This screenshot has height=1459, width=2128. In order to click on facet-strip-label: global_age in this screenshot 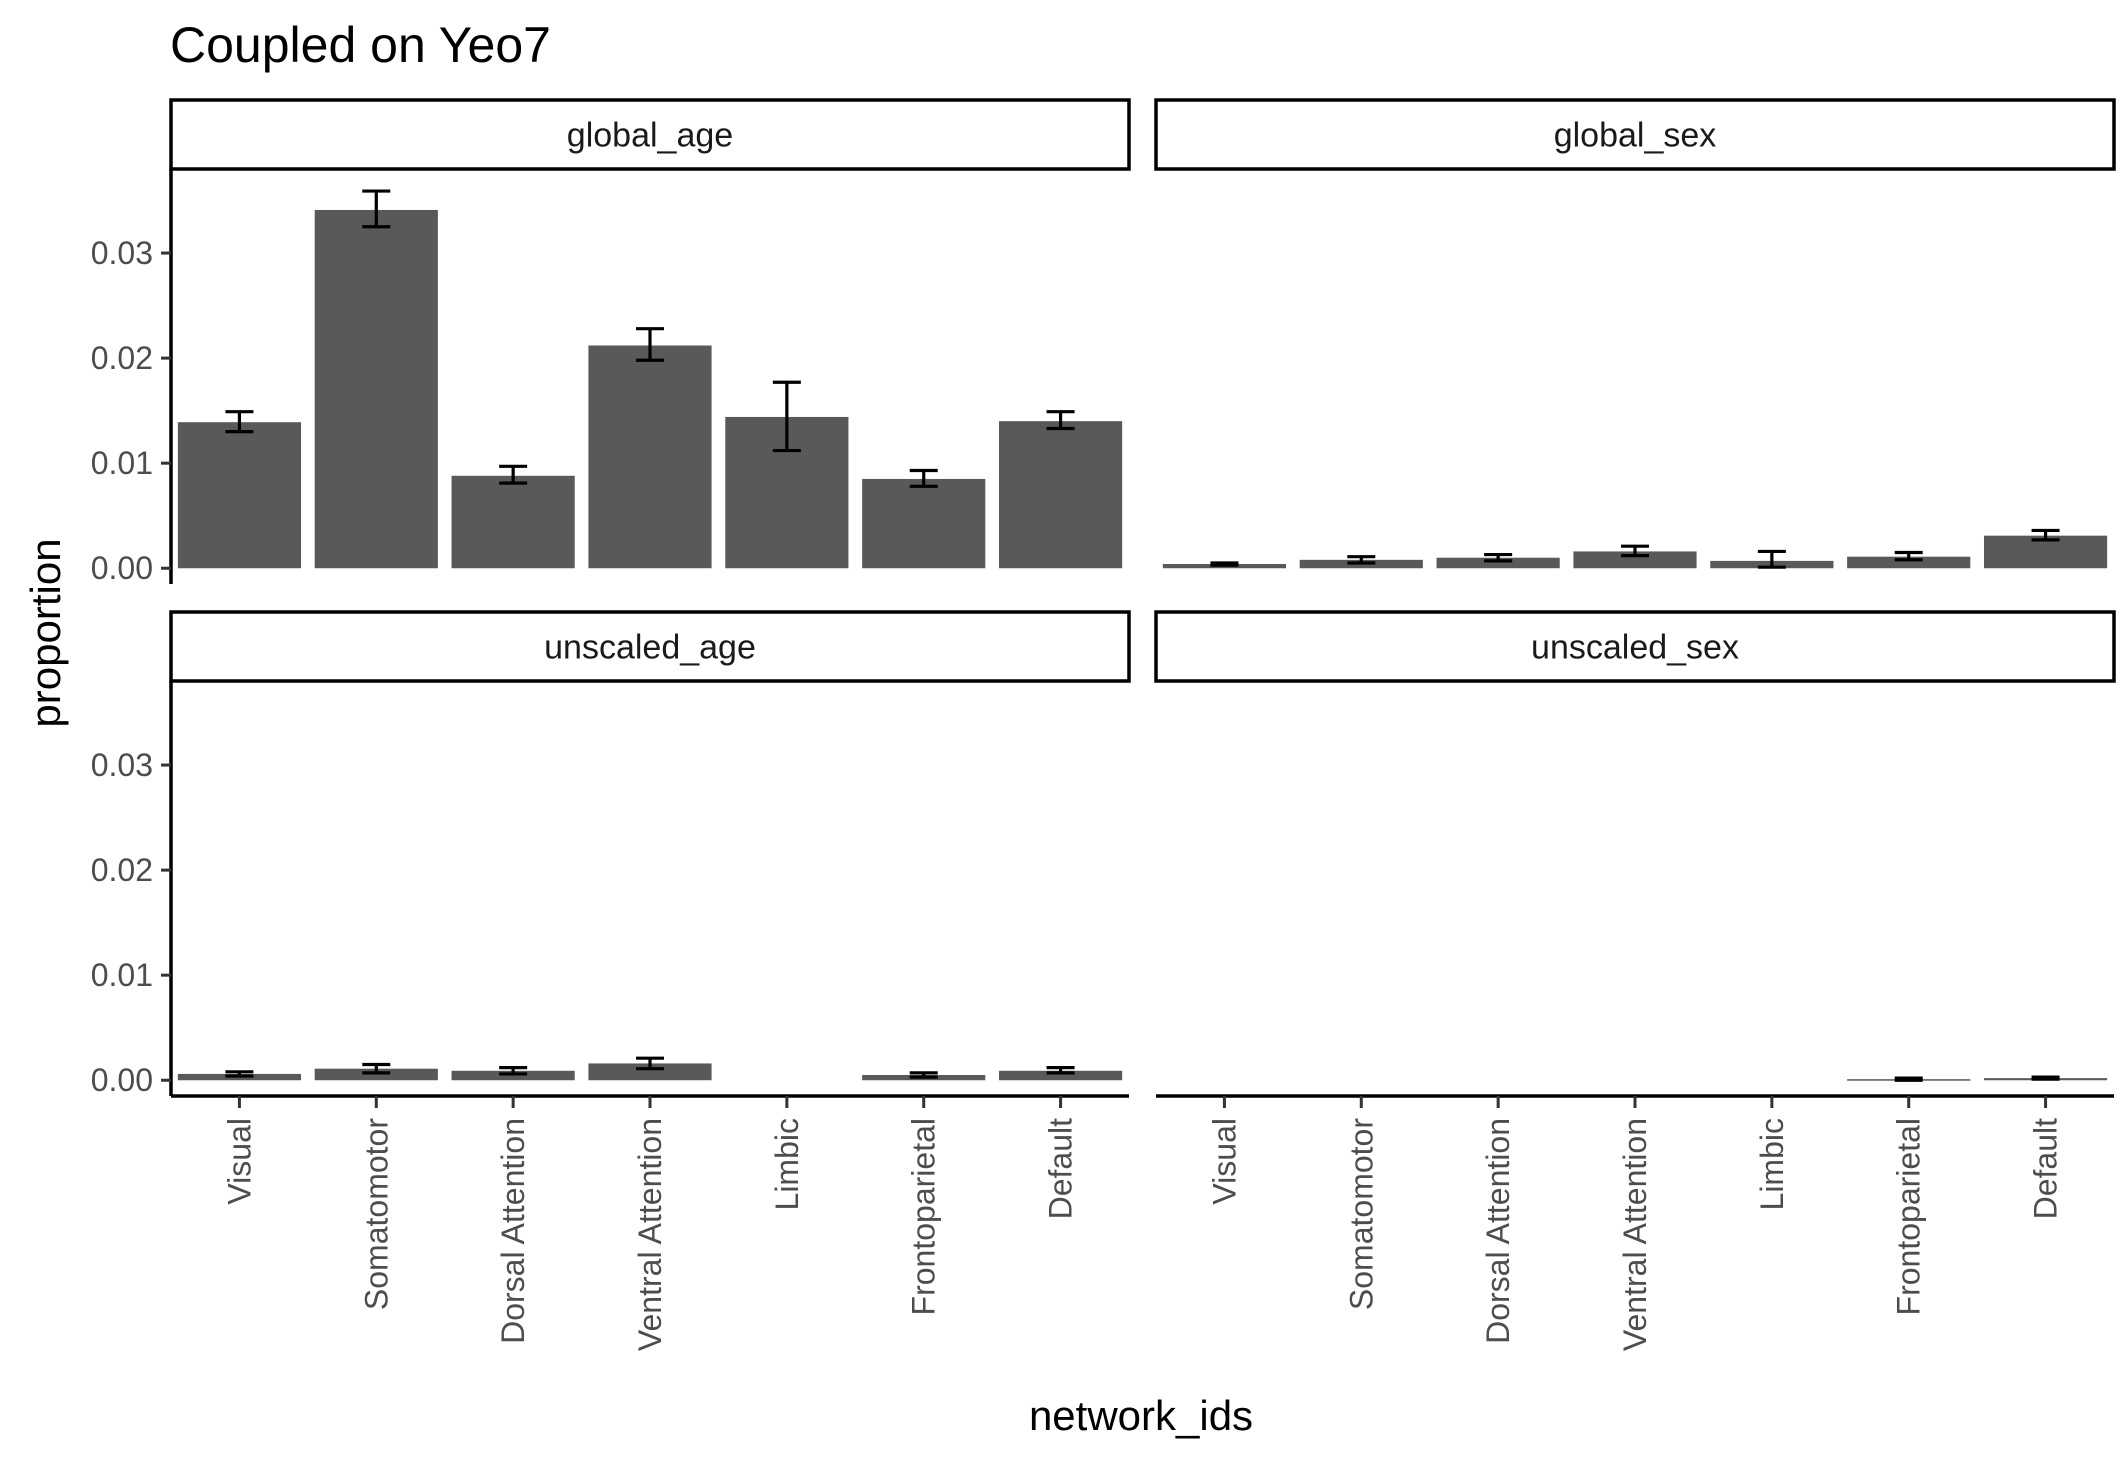, I will do `click(650, 136)`.